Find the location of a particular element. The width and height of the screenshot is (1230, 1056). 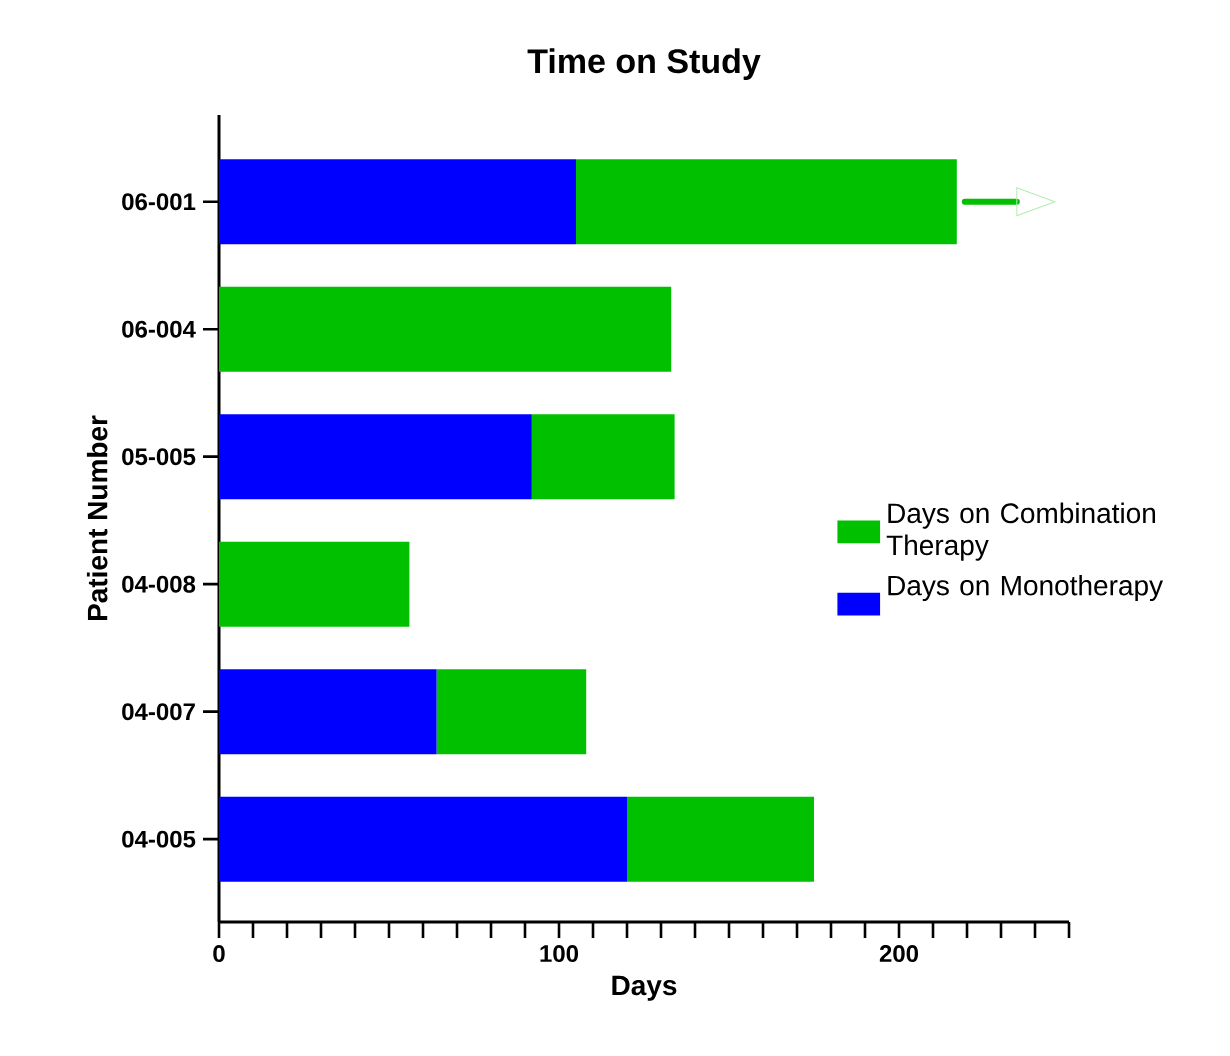

y-tick-label: 05-005 is located at coordinates (159, 457).